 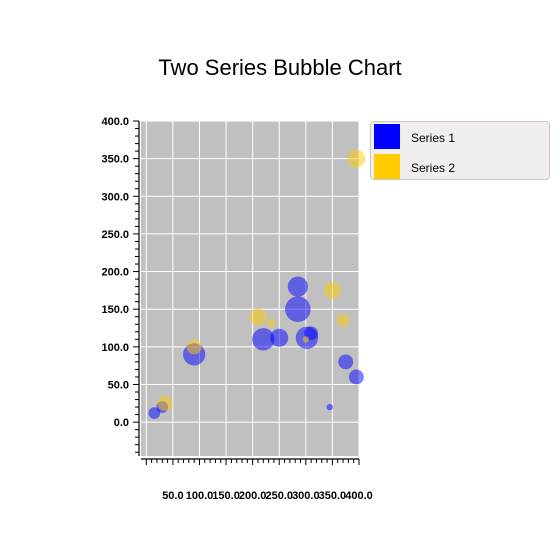 What do you see at coordinates (121, 423) in the screenshot?
I see `y-tick-label: 0.0` at bounding box center [121, 423].